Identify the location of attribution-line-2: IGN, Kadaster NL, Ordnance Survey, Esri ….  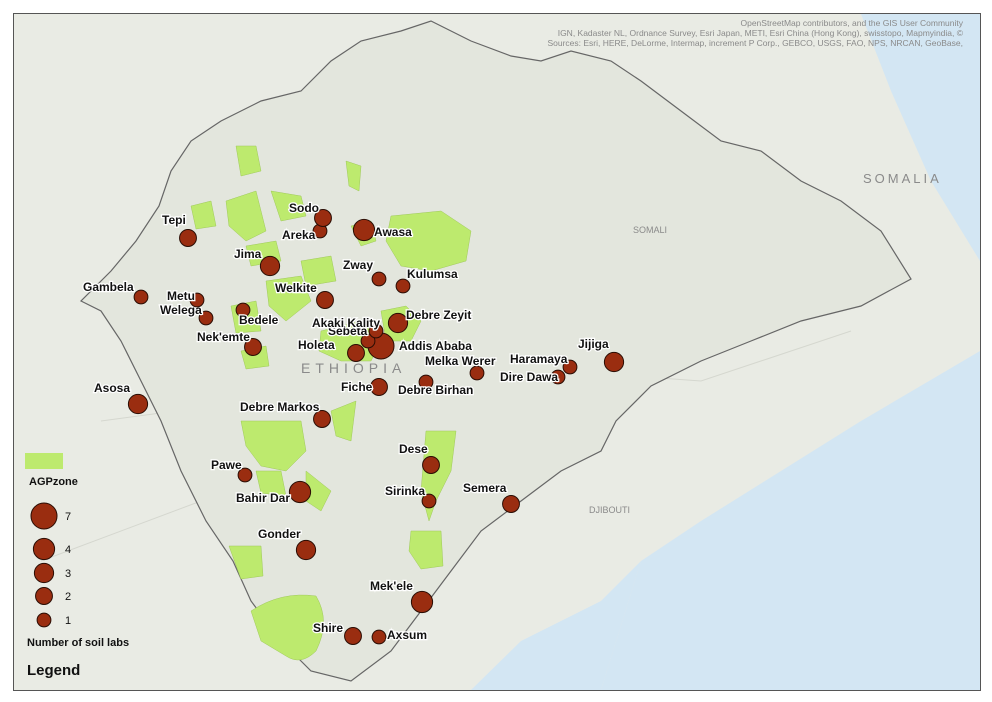
(761, 33).